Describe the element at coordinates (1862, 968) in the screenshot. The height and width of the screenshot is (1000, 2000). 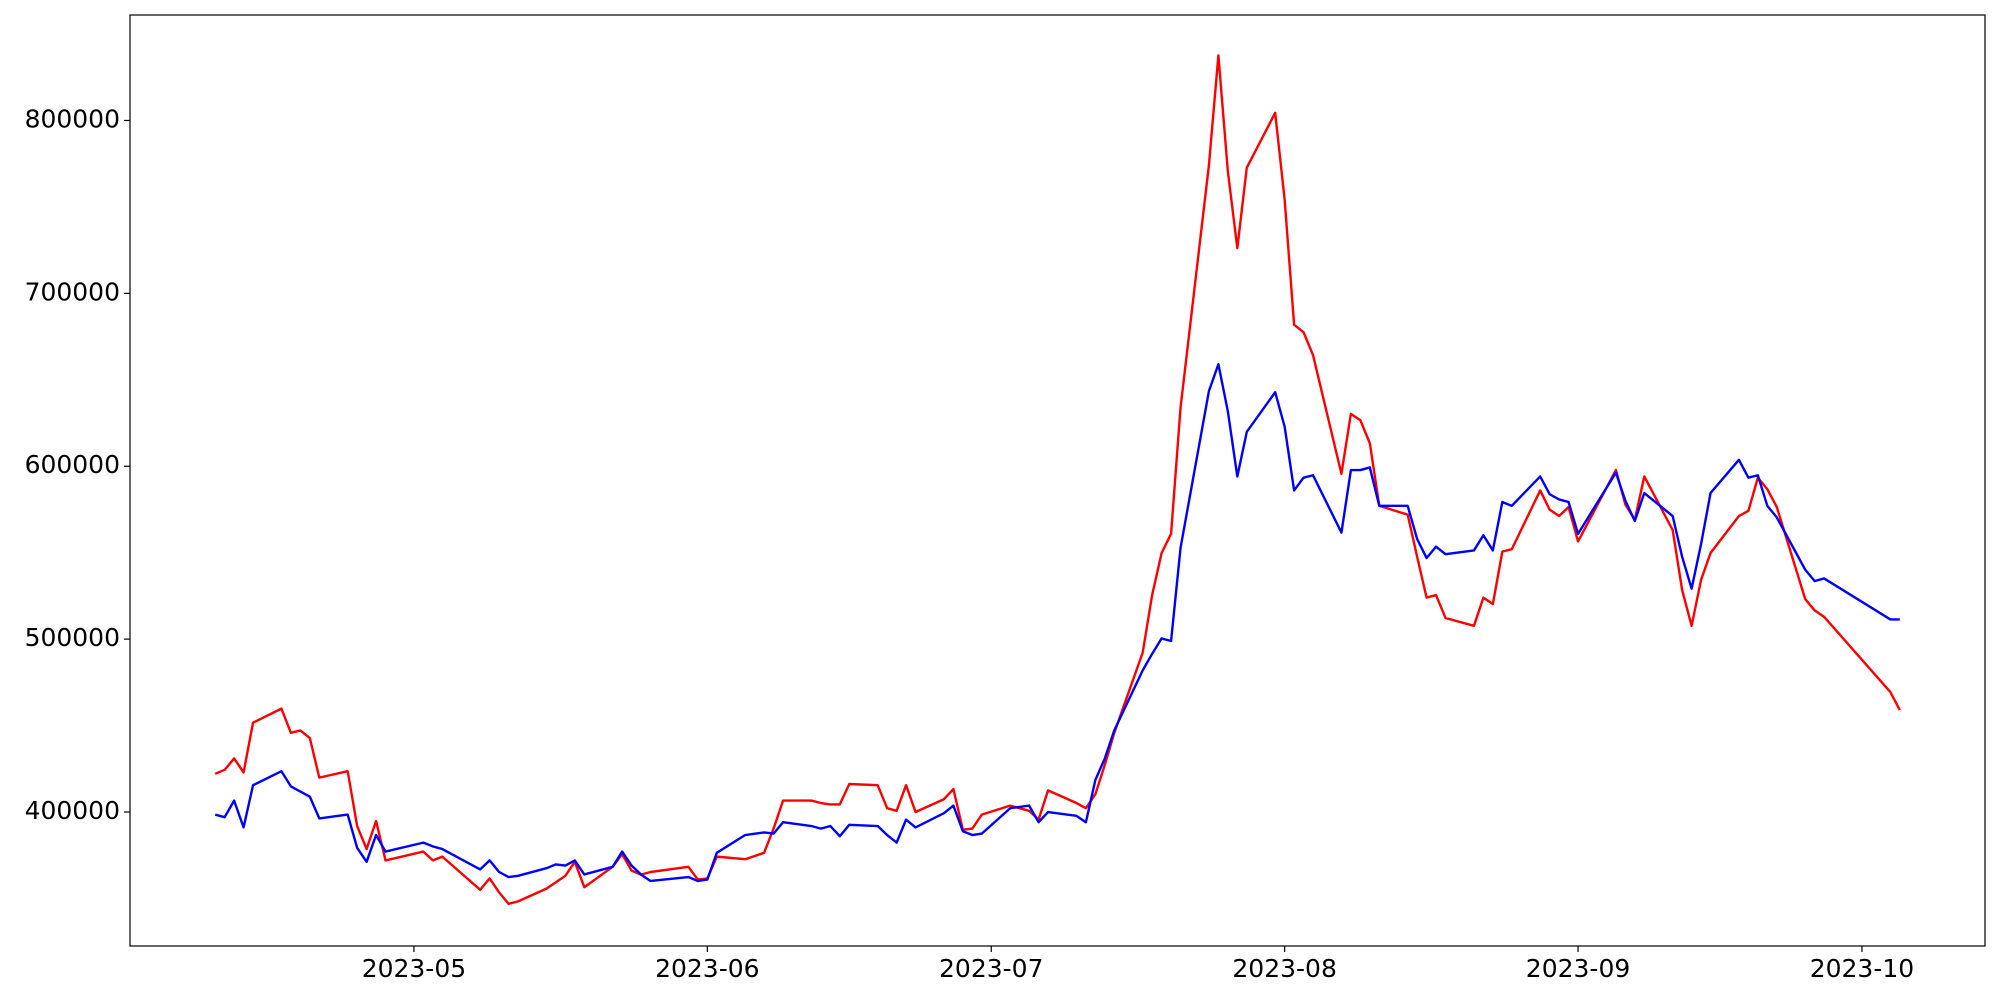
I see `x-tick-label: 2023-10` at that location.